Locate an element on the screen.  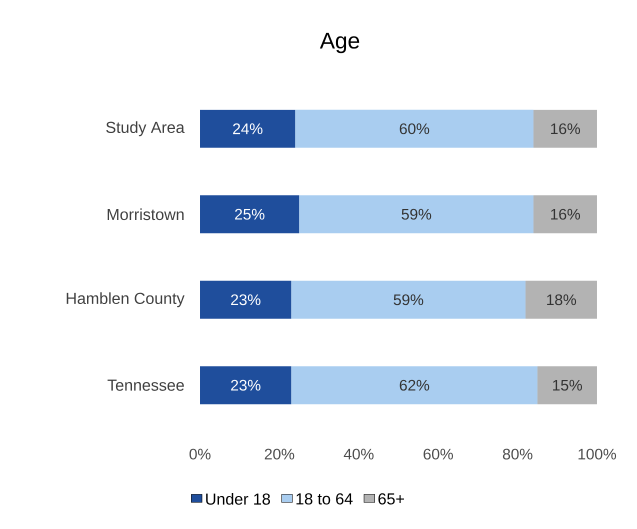
x-tick-label: 20% is located at coordinates (279, 454).